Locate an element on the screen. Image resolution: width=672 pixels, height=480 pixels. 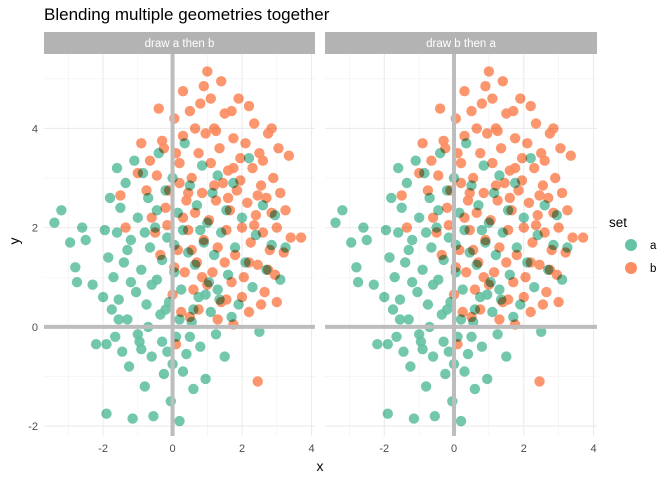
x-tick-label: 0 is located at coordinates (172, 449).